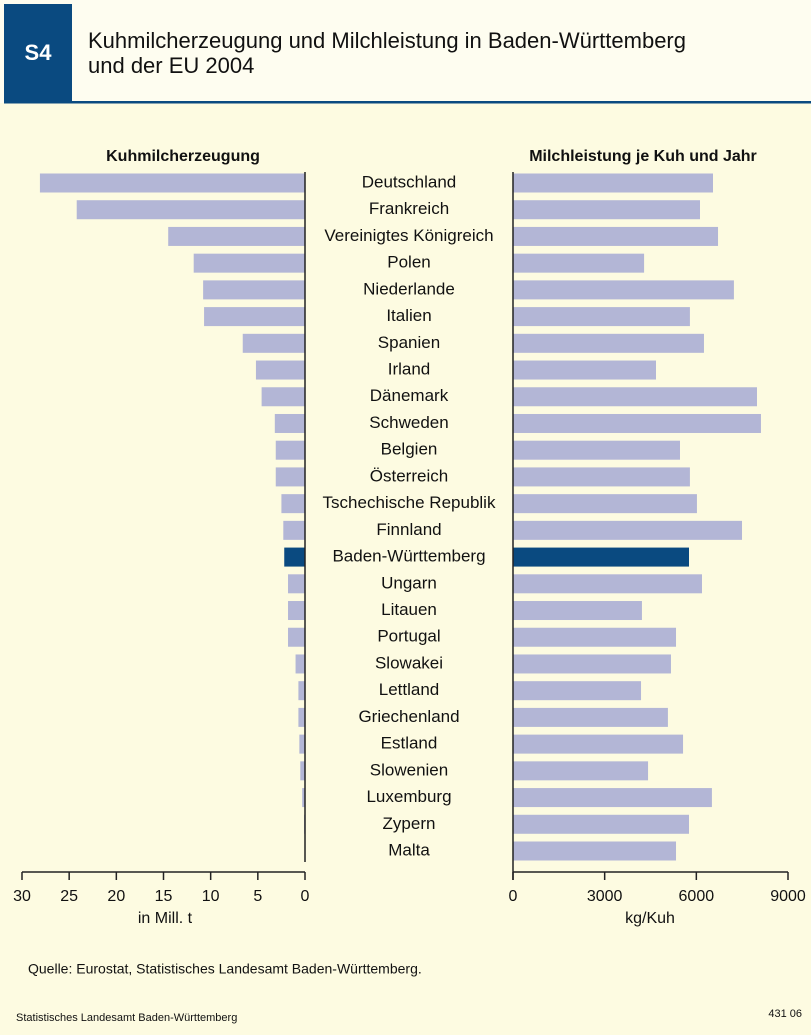  Describe the element at coordinates (409, 609) in the screenshot. I see `category-label: Litauen` at that location.